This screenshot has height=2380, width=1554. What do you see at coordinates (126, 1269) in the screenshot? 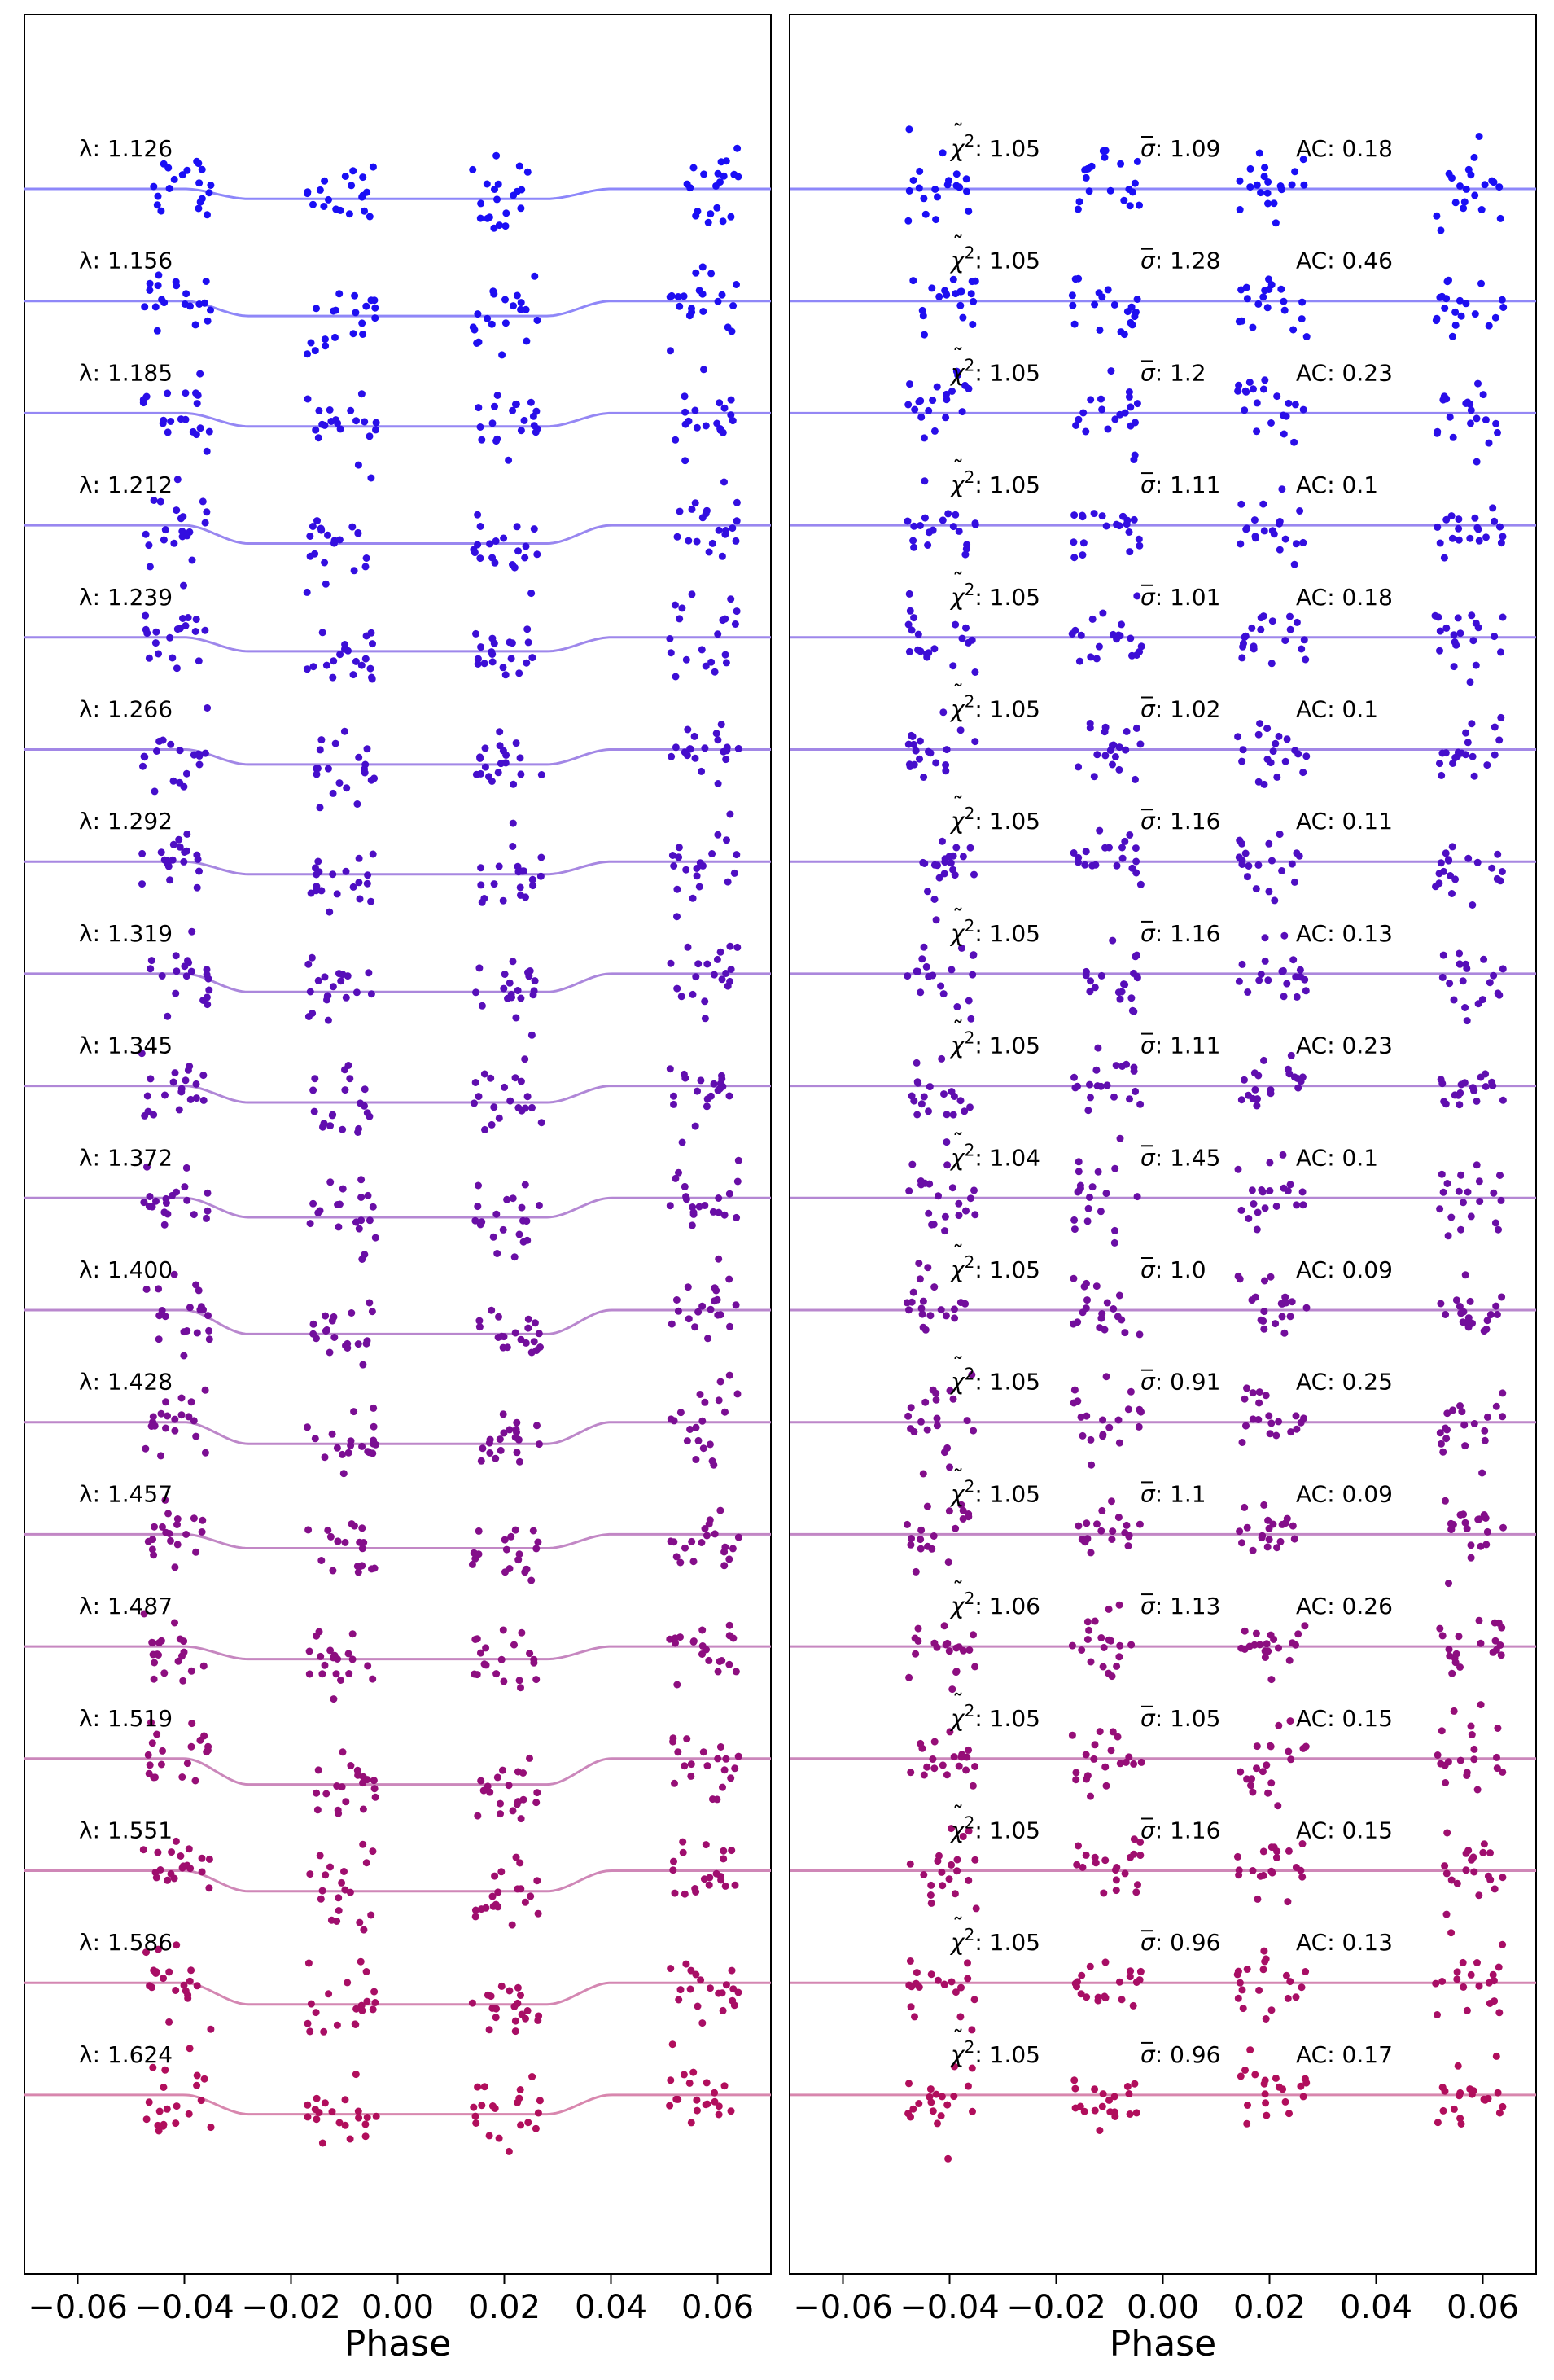
I see `wavelength-label: λ: 1.400` at bounding box center [126, 1269].